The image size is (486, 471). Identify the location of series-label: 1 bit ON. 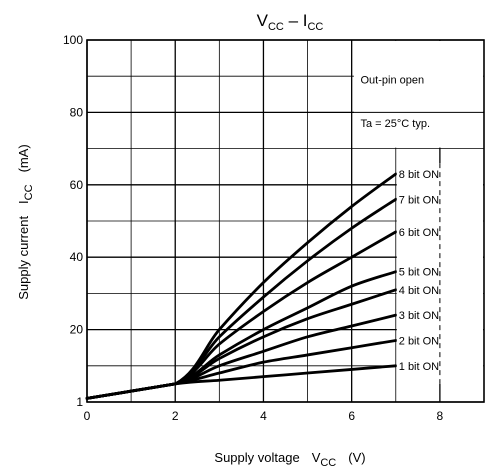
(419, 367).